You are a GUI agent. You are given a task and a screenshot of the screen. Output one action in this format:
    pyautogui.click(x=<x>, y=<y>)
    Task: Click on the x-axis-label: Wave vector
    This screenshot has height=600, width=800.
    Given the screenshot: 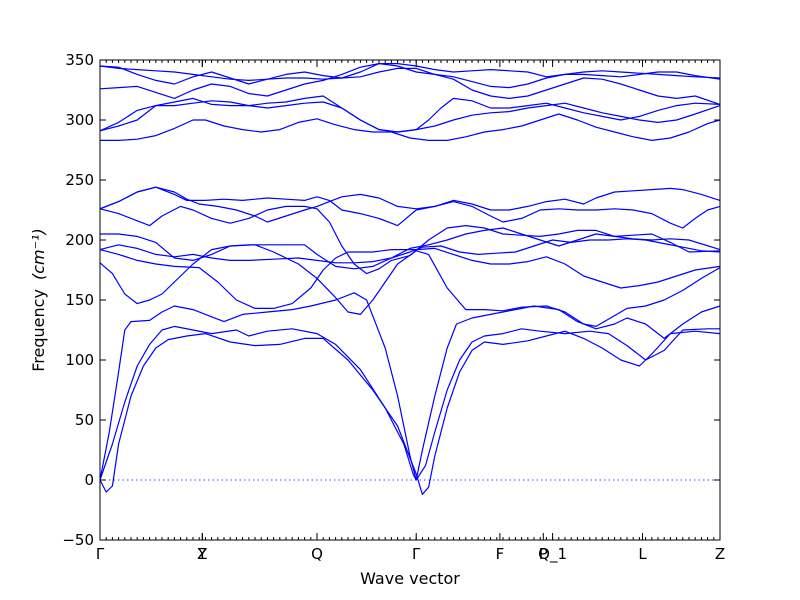 What is the action you would take?
    pyautogui.click(x=410, y=578)
    